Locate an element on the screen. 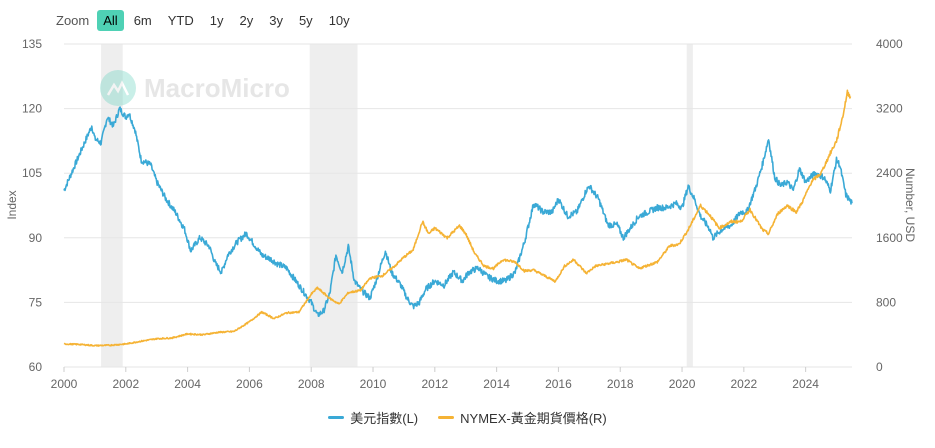  x-tick-label: 2014 is located at coordinates (496, 384).